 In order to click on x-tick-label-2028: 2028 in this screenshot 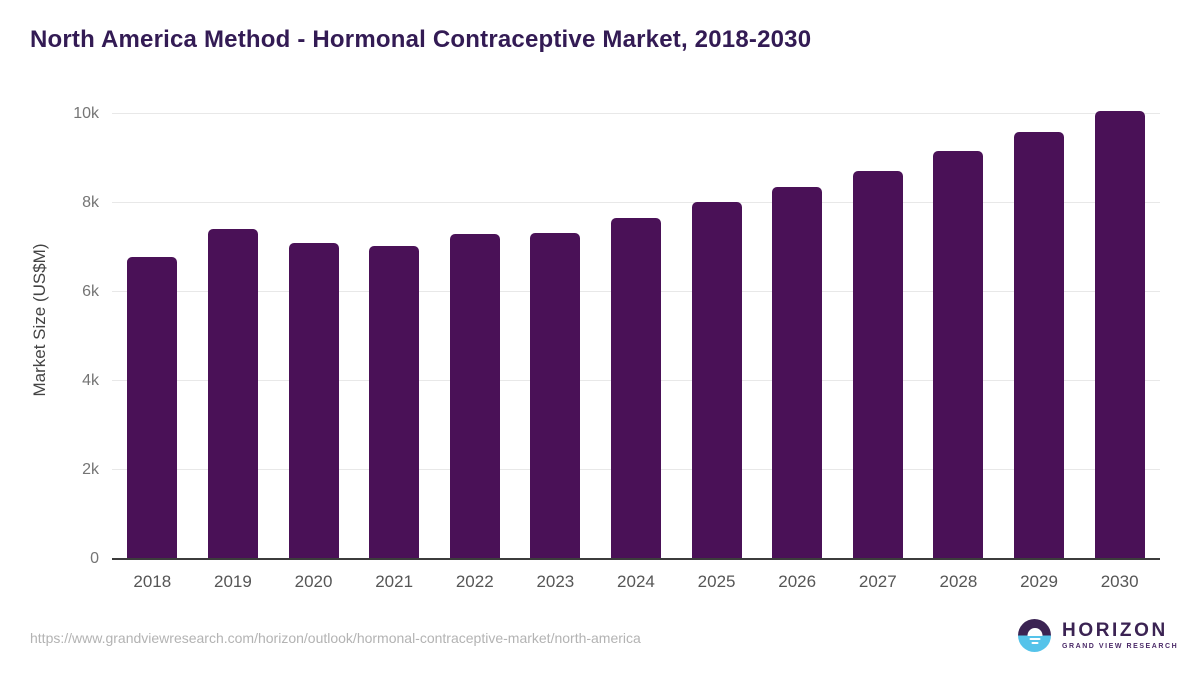, I will do `click(958, 581)`.